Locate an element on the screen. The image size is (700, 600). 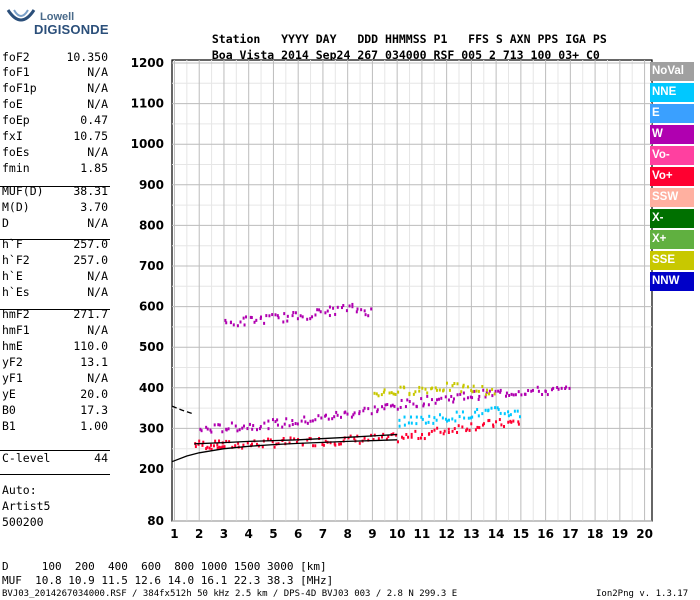
header-value-ddd: 267 is located at coordinates (368, 55).